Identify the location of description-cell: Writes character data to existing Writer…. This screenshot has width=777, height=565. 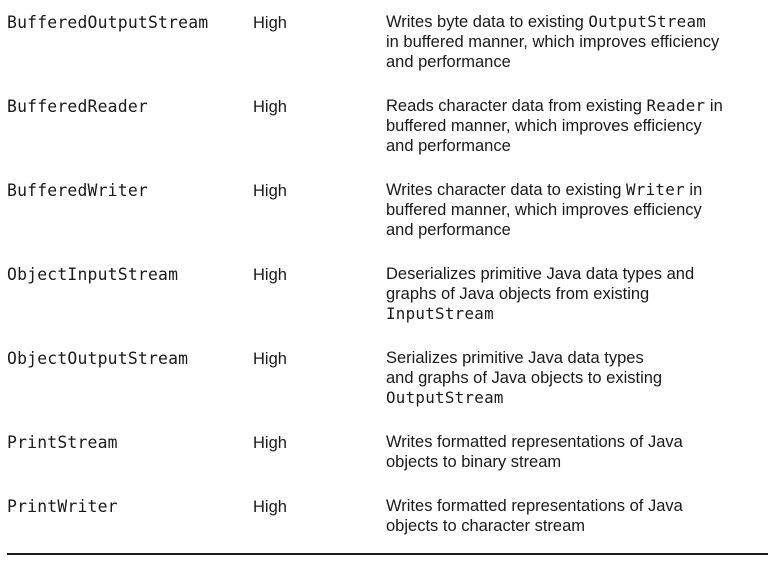
(578, 210).